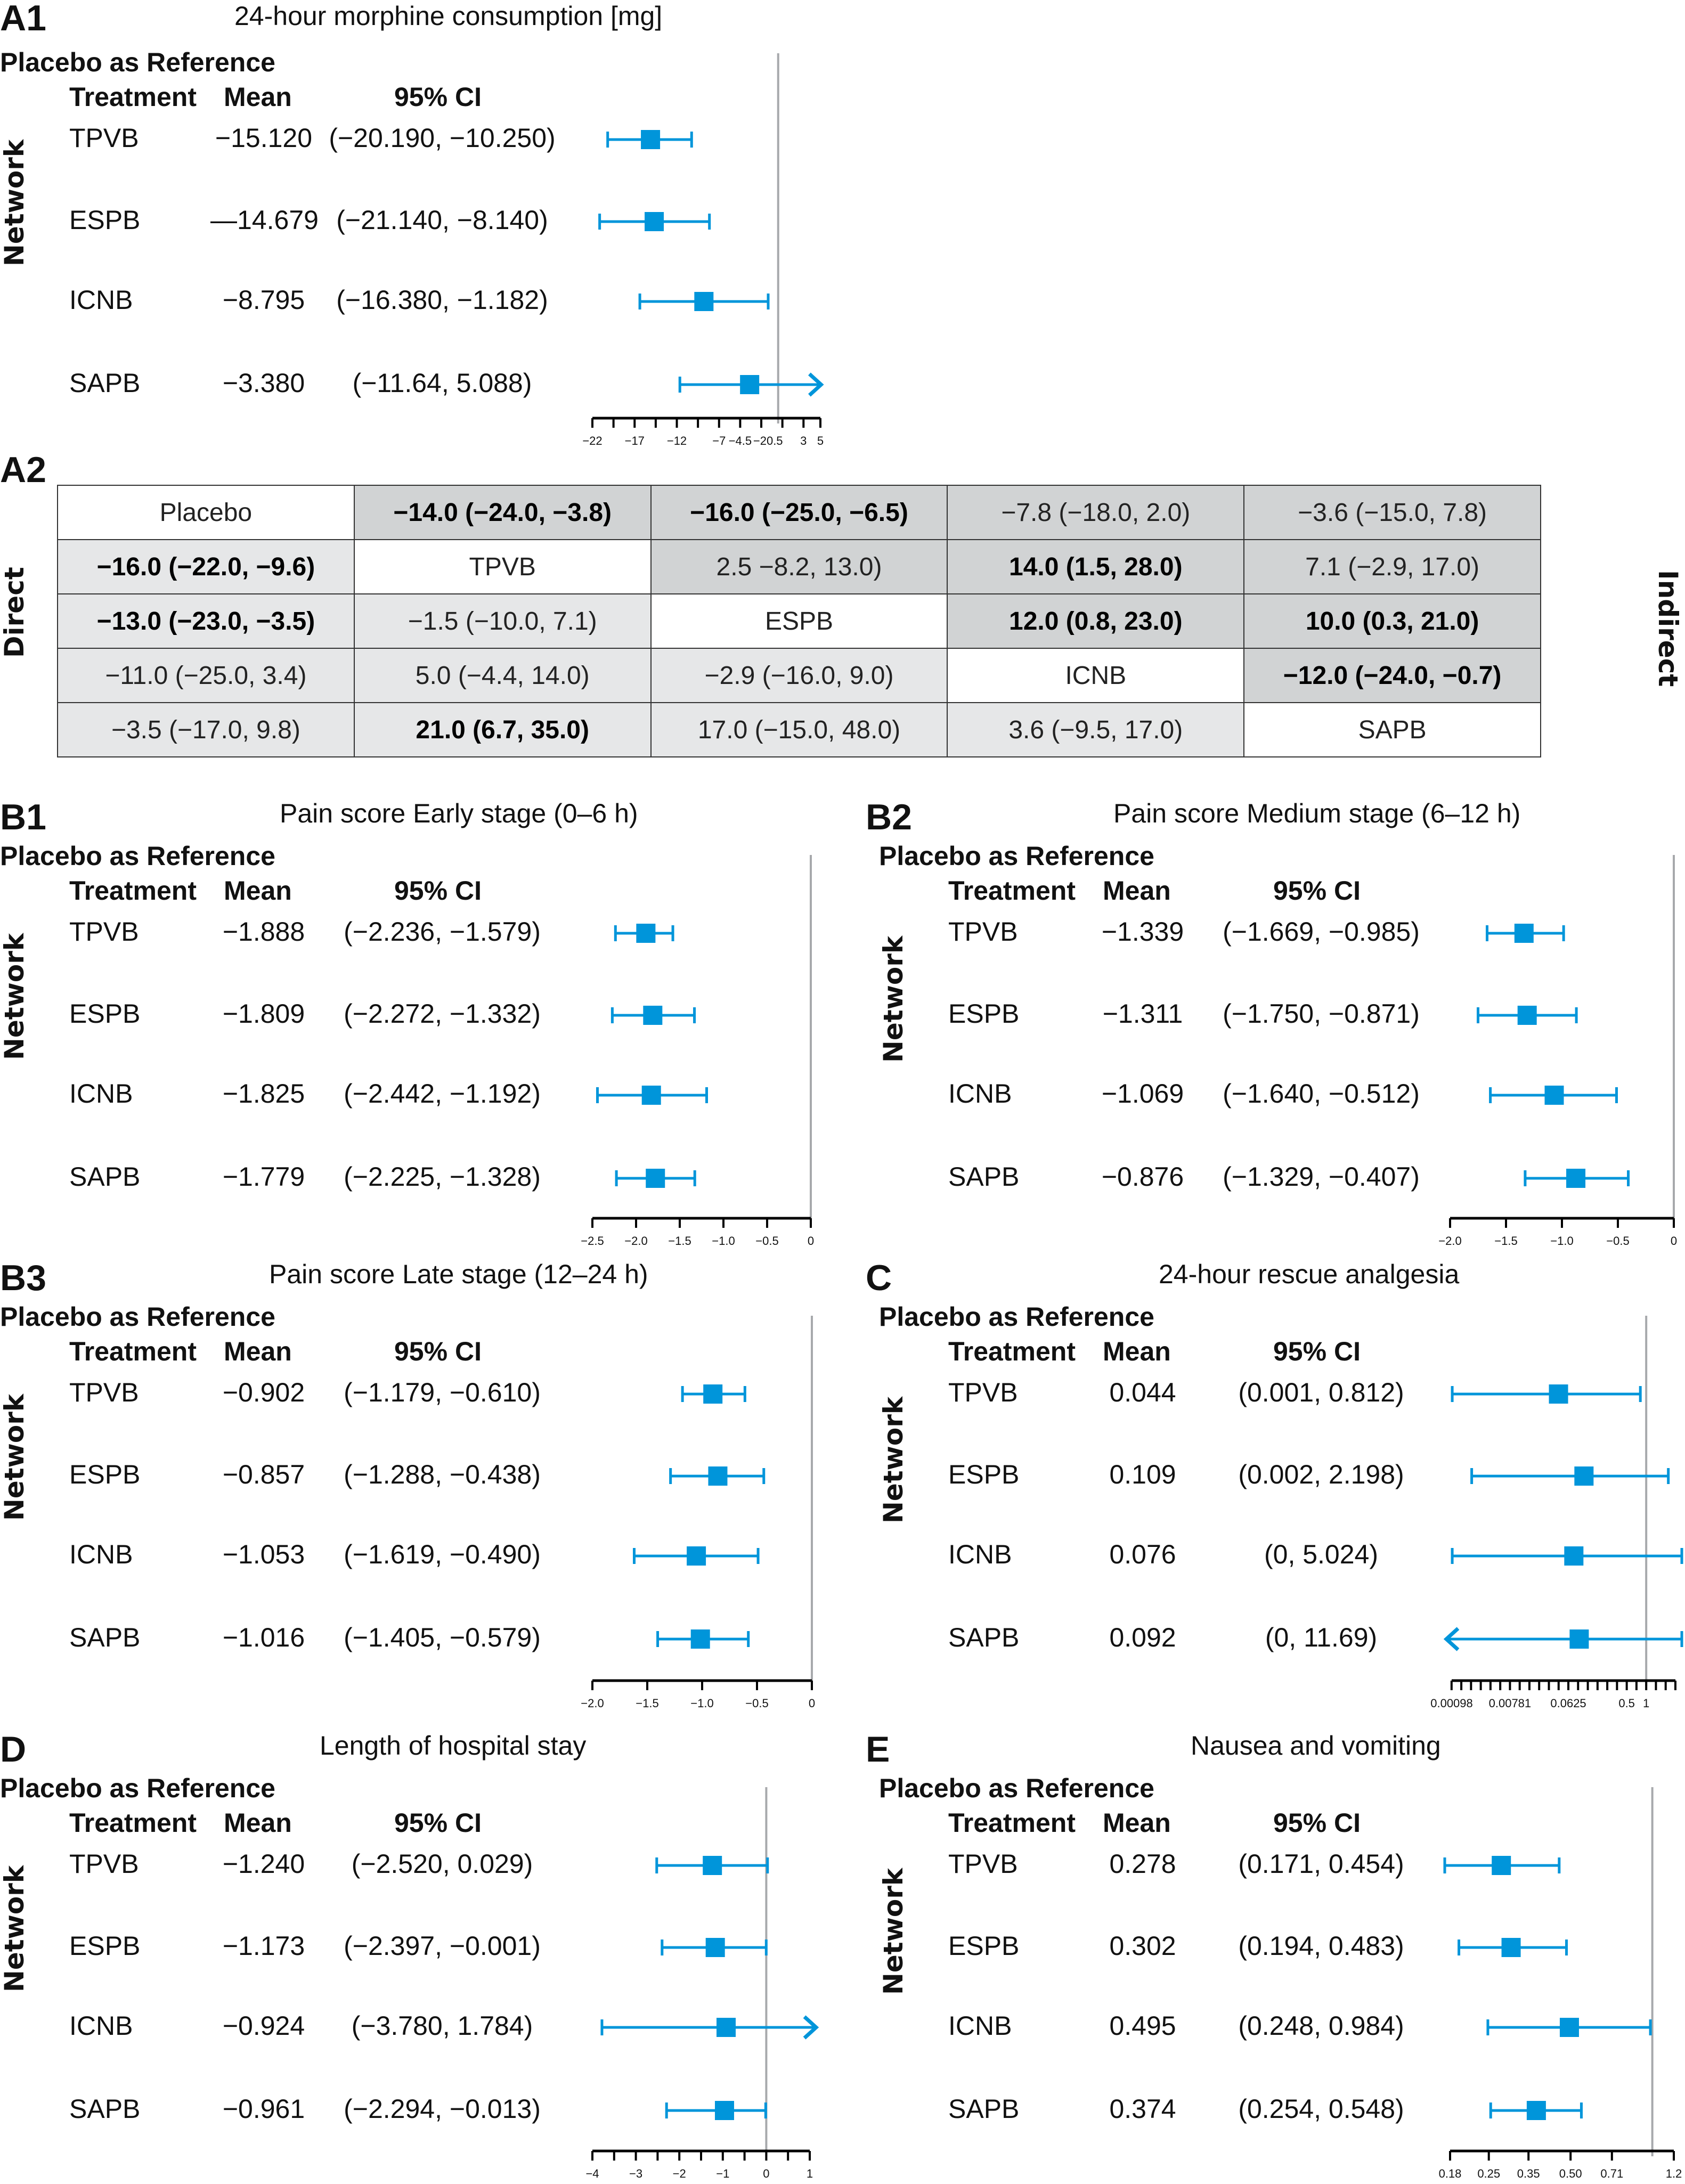  What do you see at coordinates (799, 675) in the screenshot?
I see `direct-estimate-cell: −2.9 (−16.0, 9.0)` at bounding box center [799, 675].